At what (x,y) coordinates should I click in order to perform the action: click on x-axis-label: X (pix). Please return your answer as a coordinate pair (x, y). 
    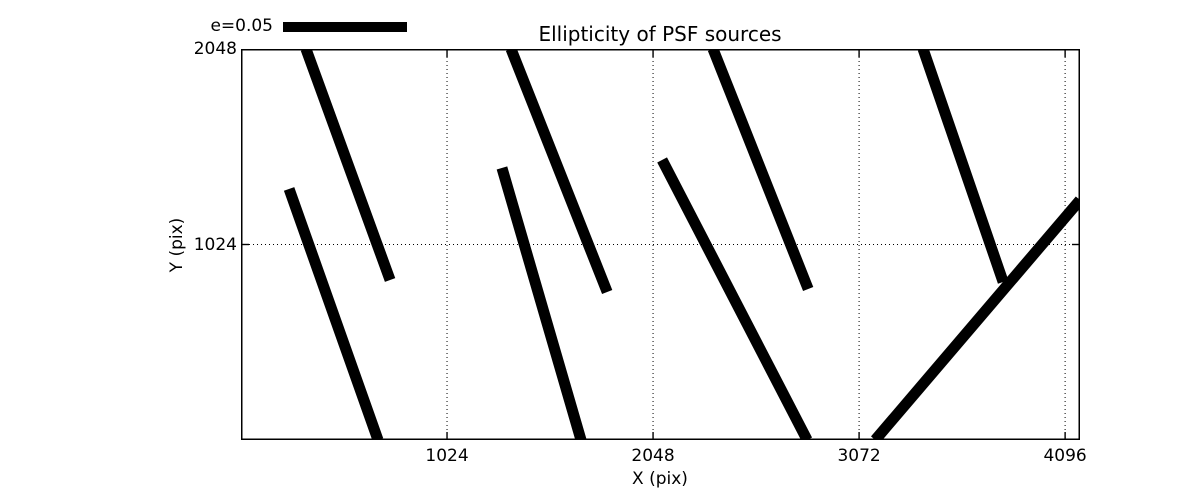
    Looking at the image, I should click on (660, 479).